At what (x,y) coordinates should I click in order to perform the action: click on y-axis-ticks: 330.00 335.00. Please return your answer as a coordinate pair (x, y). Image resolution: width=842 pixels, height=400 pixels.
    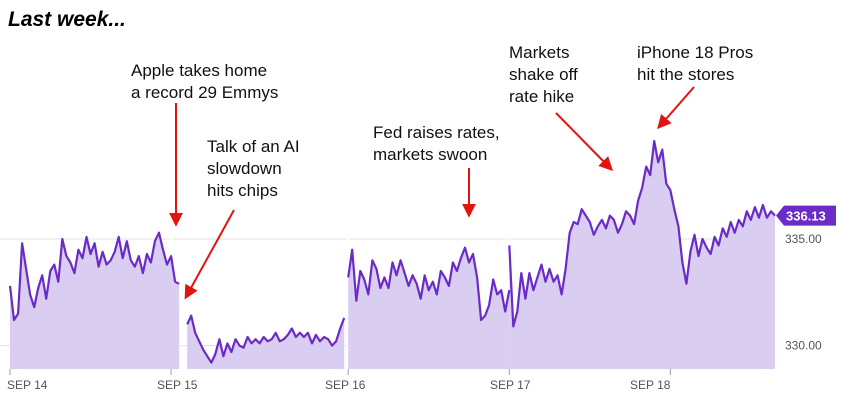
    Looking at the image, I should click on (803, 292).